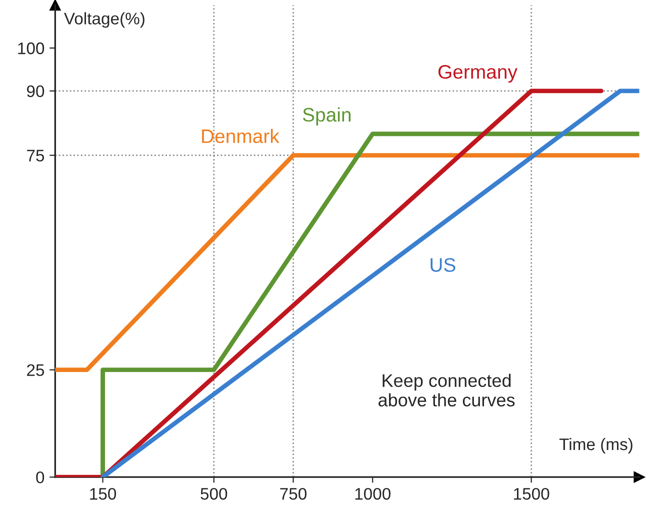  What do you see at coordinates (40, 477) in the screenshot?
I see `y-tick-label: 0` at bounding box center [40, 477].